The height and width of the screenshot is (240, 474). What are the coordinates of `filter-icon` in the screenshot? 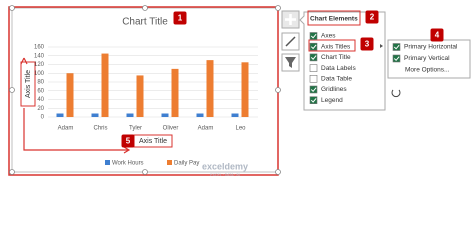 It's located at (290, 62).